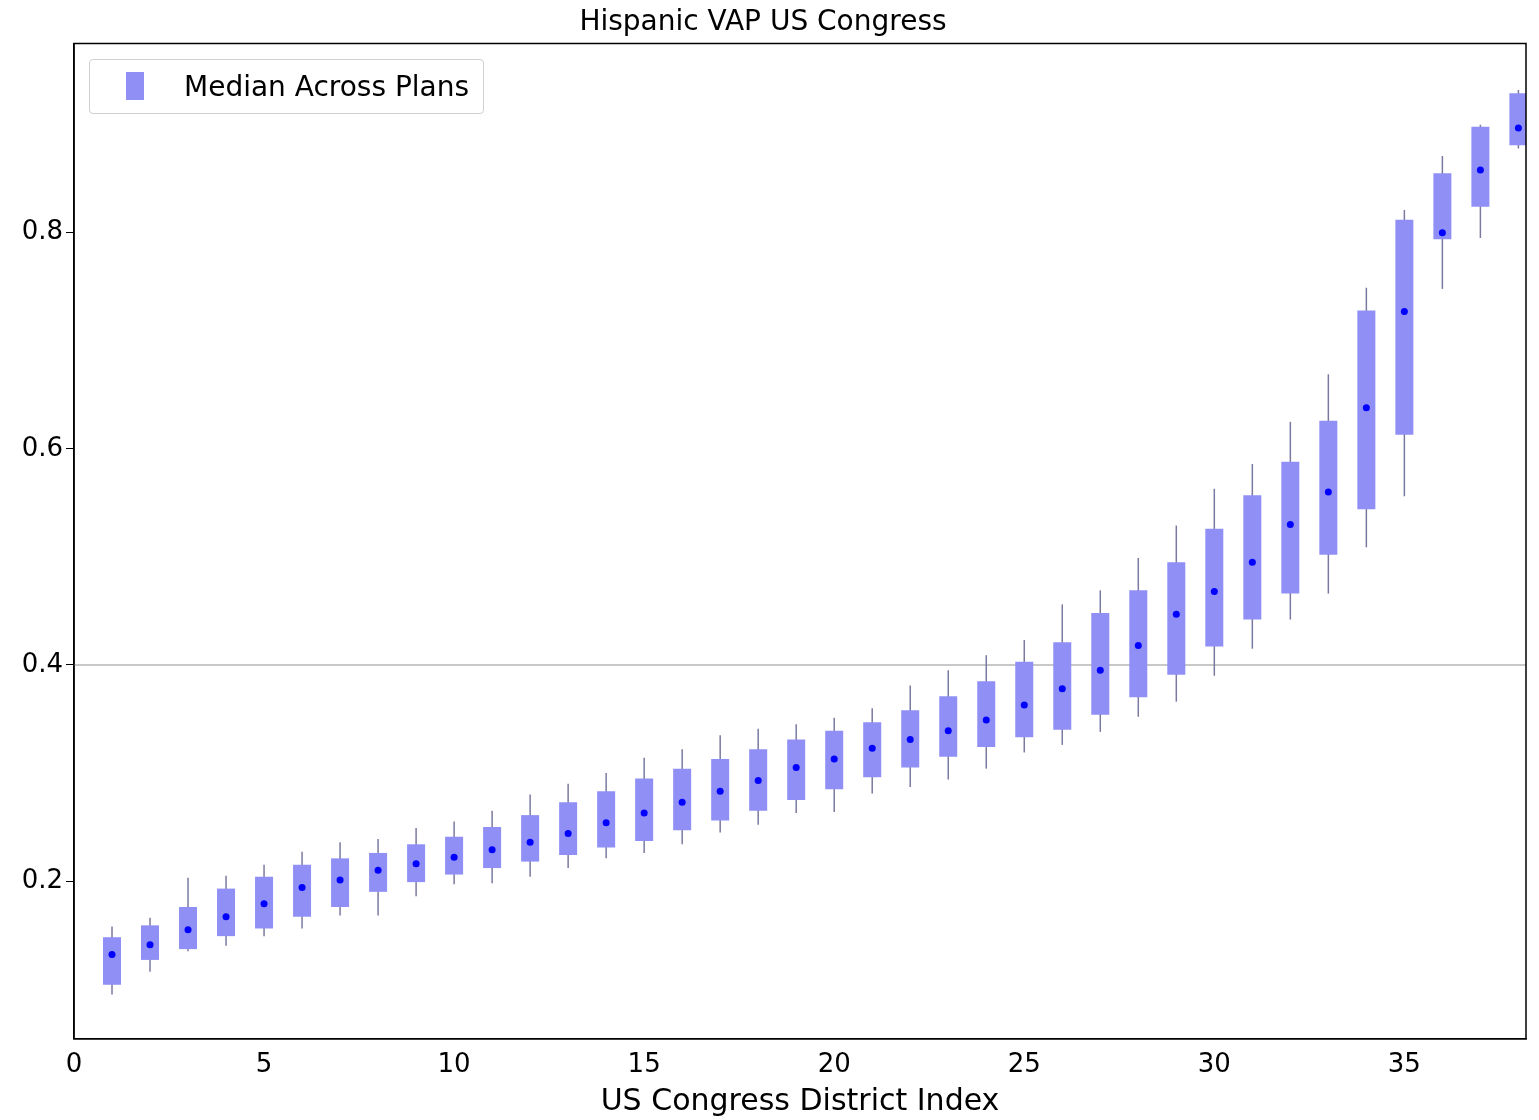 This screenshot has height=1120, width=1539. What do you see at coordinates (1024, 1063) in the screenshot?
I see `x-tick-label: 25` at bounding box center [1024, 1063].